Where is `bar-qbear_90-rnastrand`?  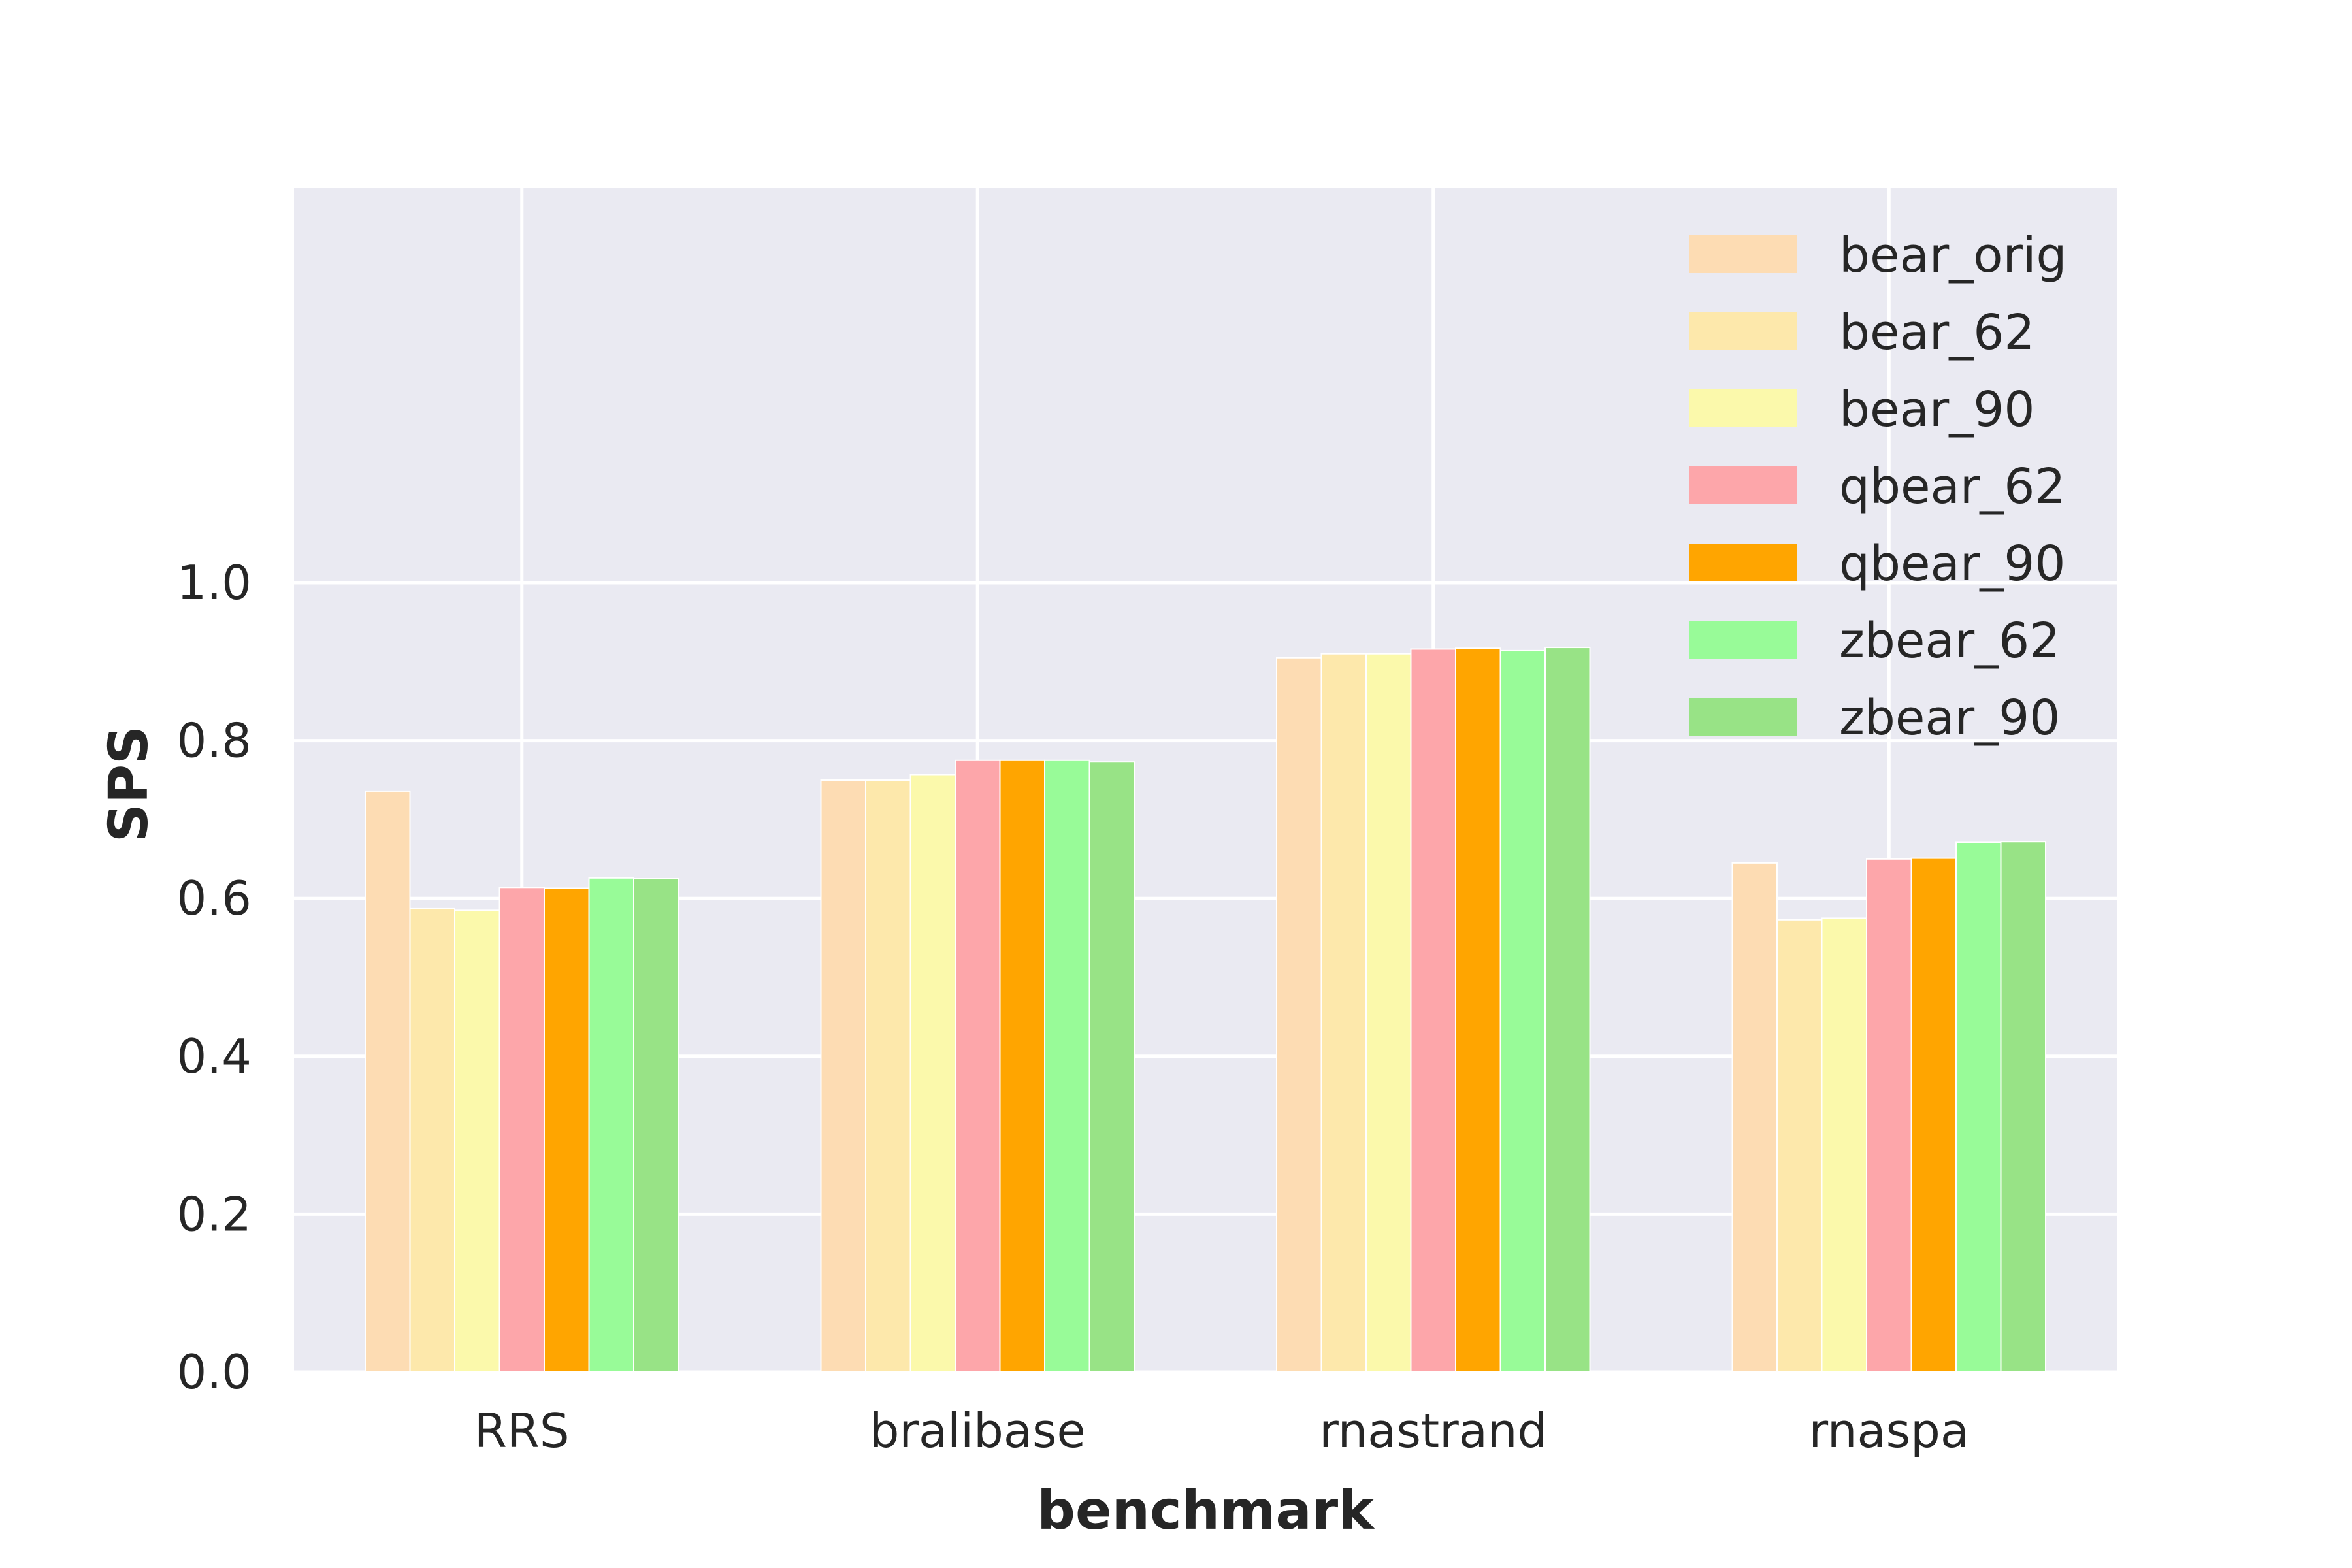 bar-qbear_90-rnastrand is located at coordinates (1478, 1010).